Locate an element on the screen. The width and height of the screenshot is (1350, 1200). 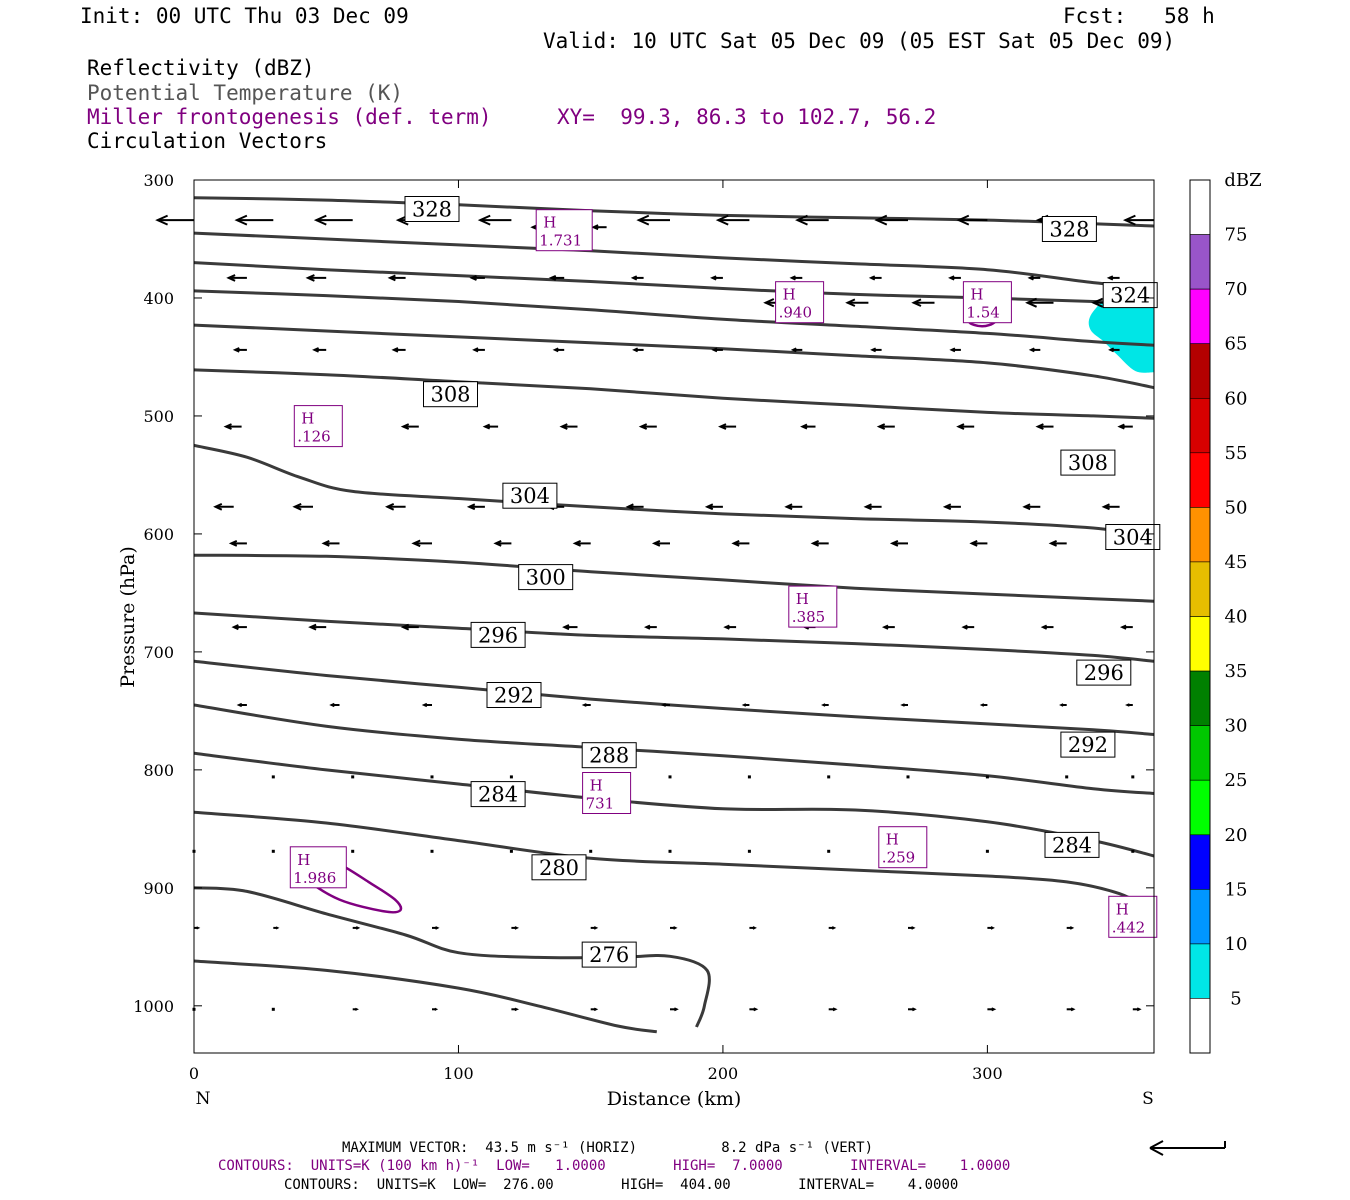
theta-label: 280 is located at coordinates (559, 867).